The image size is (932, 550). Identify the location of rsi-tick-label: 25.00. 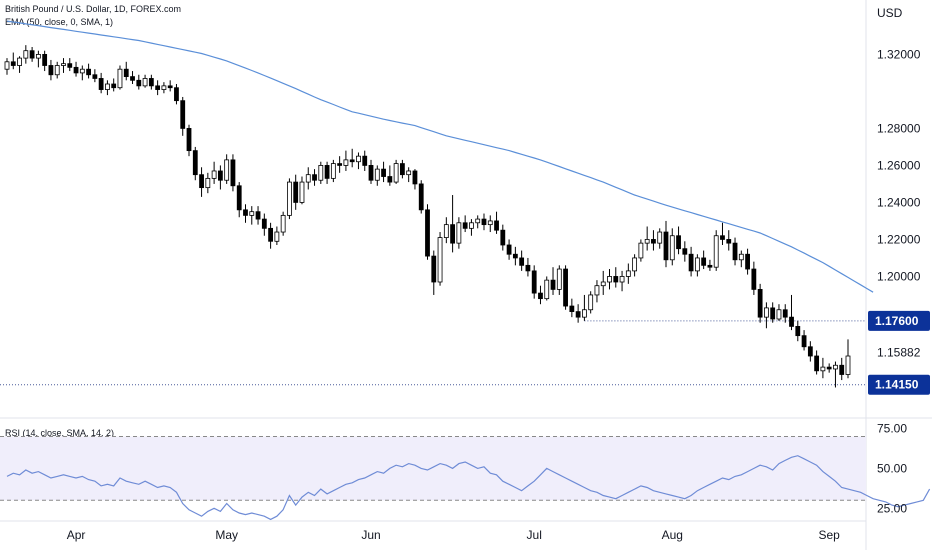
(892, 508).